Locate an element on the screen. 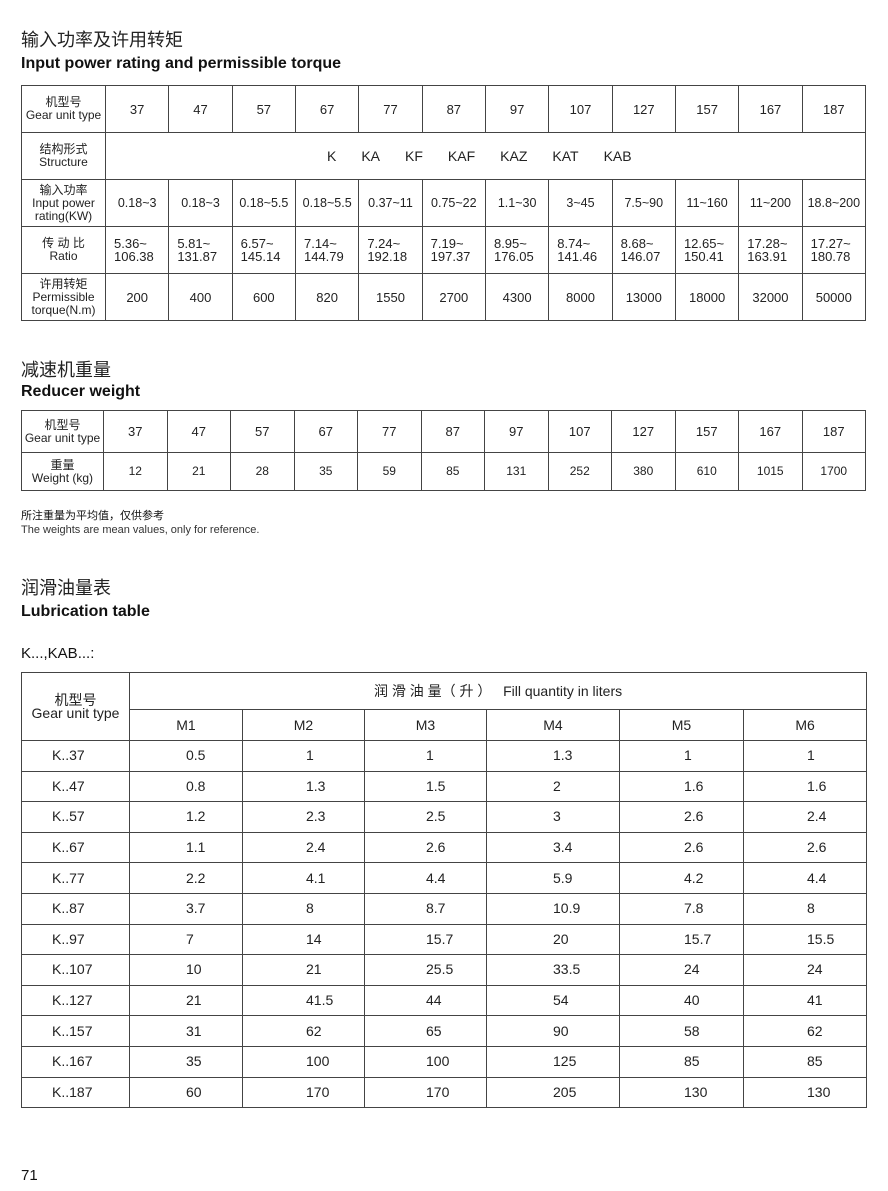 This screenshot has width=888, height=1191. cell-types: 47 is located at coordinates (198, 431).